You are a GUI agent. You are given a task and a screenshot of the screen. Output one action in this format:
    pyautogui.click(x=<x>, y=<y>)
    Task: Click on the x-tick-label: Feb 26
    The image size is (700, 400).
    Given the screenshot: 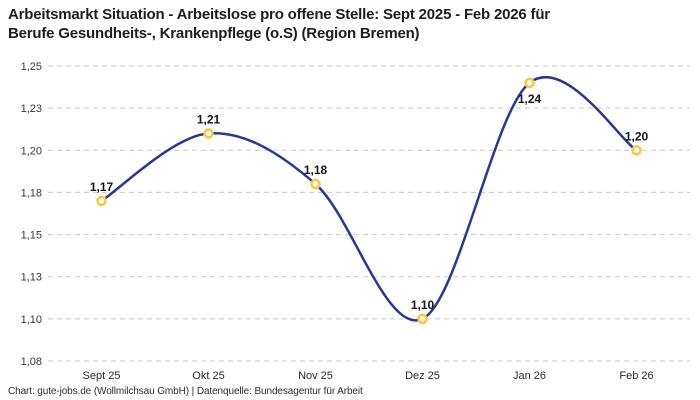 What is the action you would take?
    pyautogui.click(x=636, y=376)
    